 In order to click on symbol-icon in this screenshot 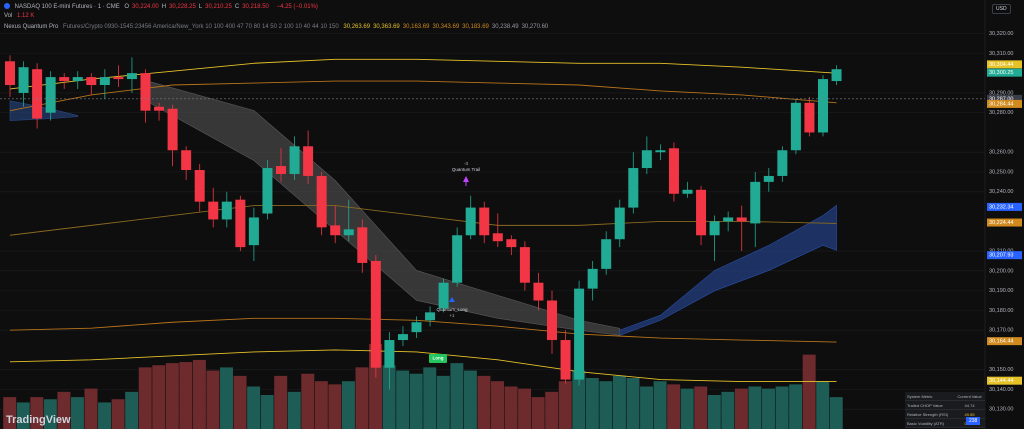, I will do `click(7, 6)`.